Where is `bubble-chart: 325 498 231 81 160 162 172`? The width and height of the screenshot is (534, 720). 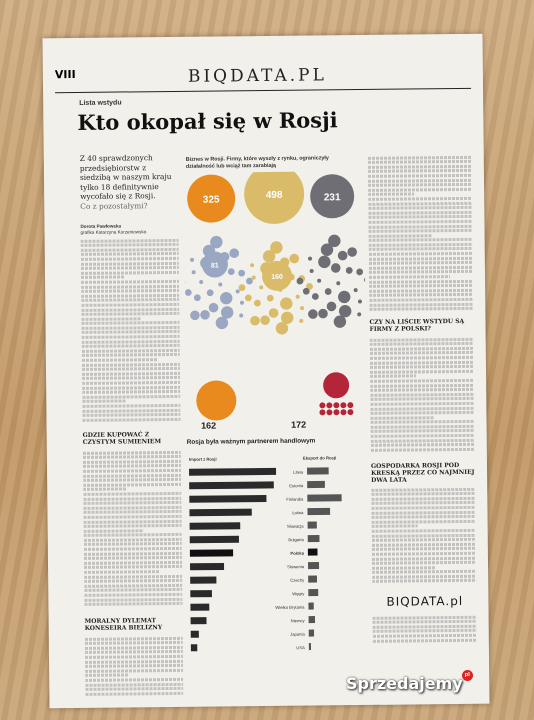
bubble-chart: 325 498 231 81 160 162 172 is located at coordinates (275, 300).